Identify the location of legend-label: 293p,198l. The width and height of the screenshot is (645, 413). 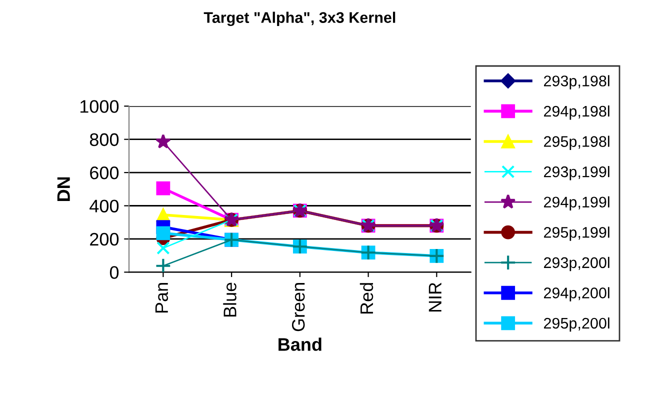
(577, 82).